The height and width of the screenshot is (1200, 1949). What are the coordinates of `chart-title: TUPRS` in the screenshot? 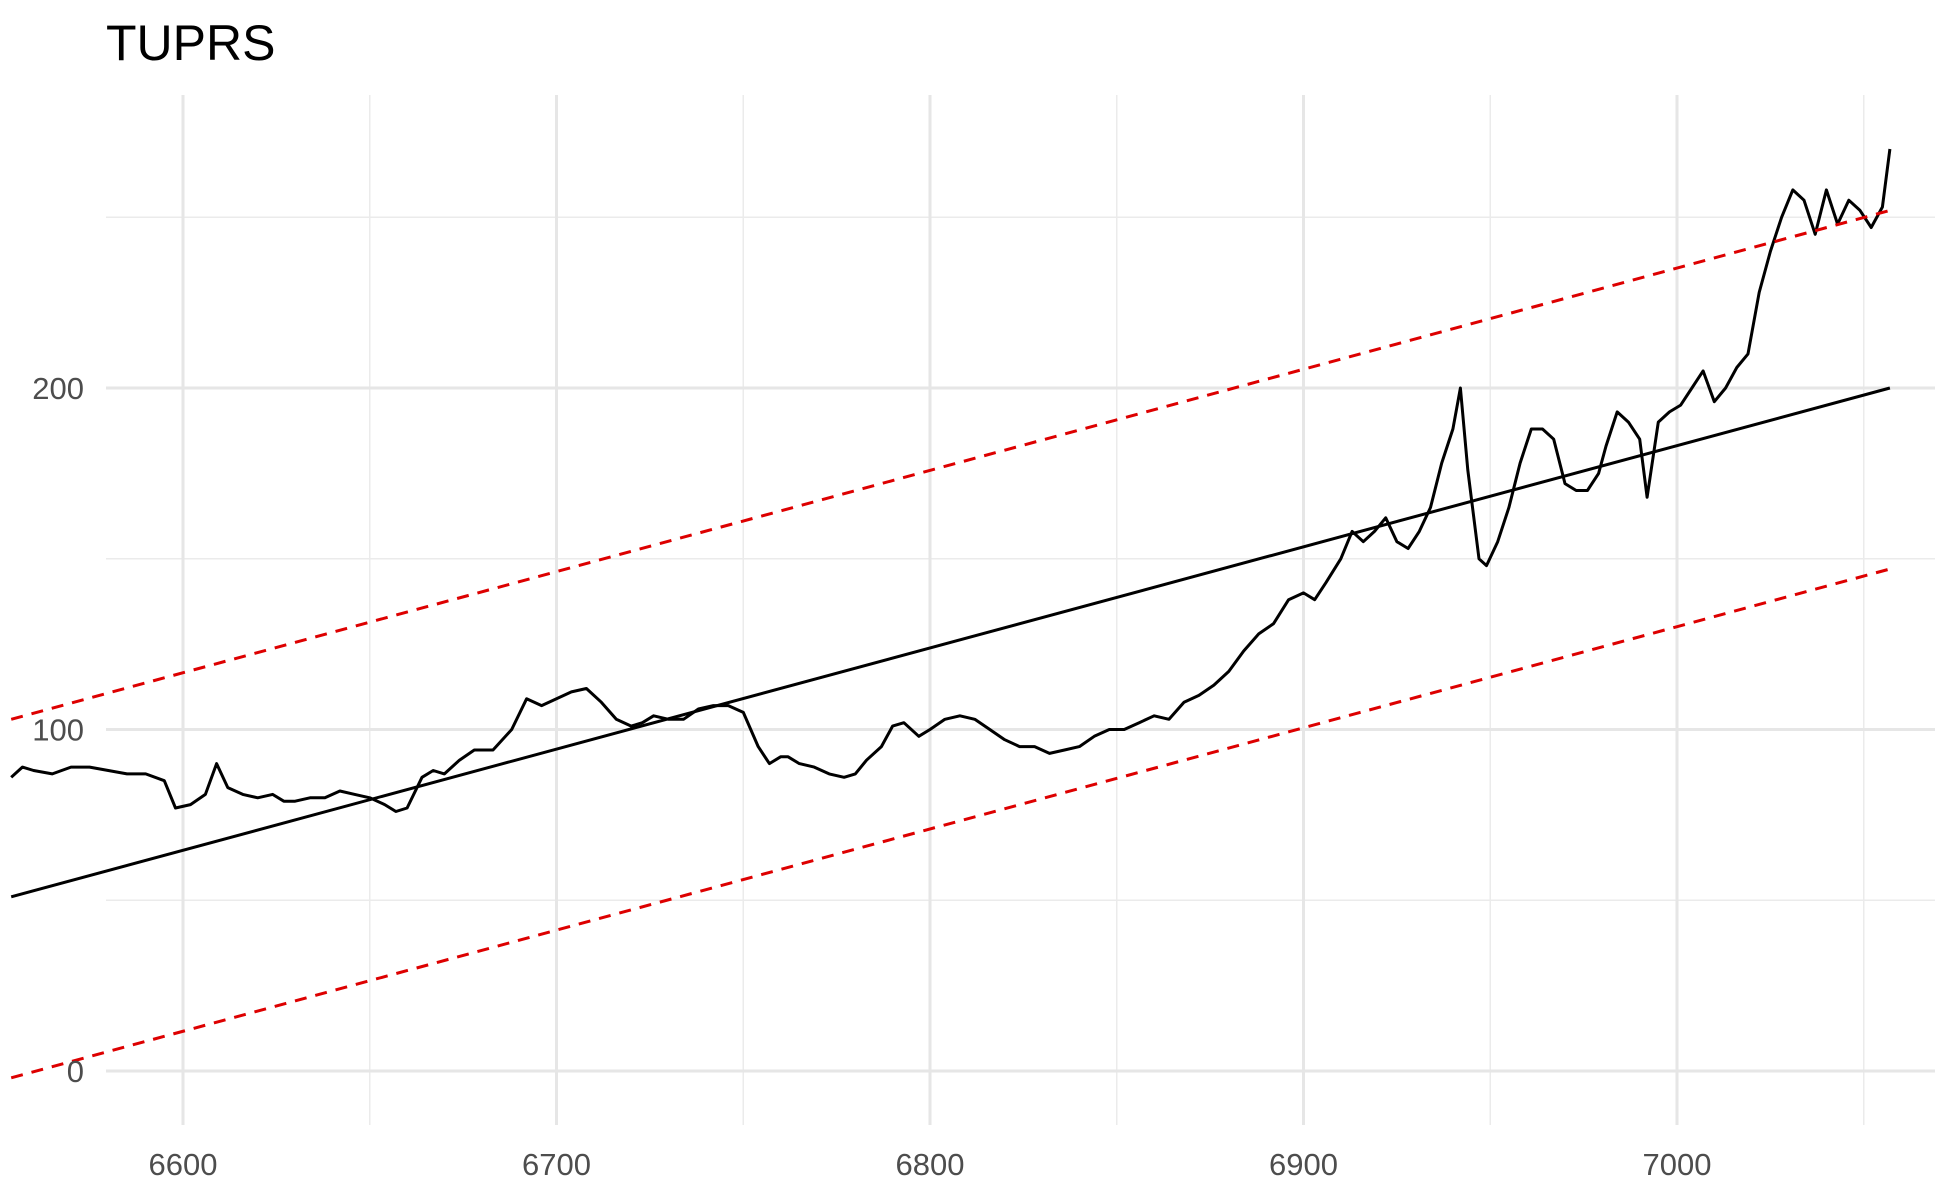 It's located at (191, 43).